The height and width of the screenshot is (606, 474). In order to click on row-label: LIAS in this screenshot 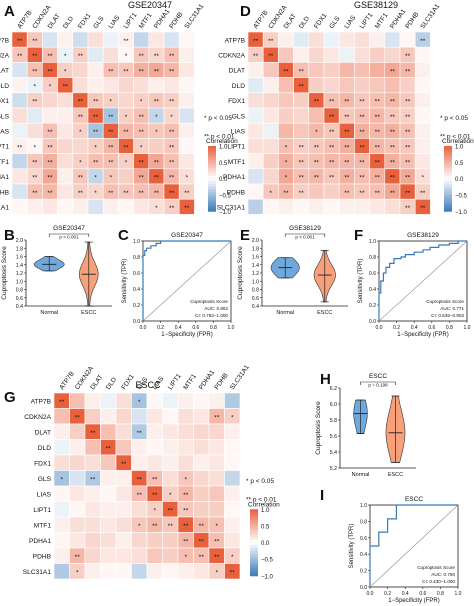, I will do `click(238, 132)`.